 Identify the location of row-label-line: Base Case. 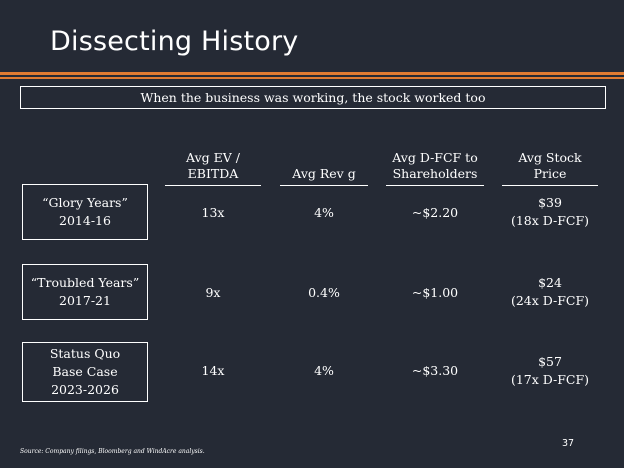
(85, 371).